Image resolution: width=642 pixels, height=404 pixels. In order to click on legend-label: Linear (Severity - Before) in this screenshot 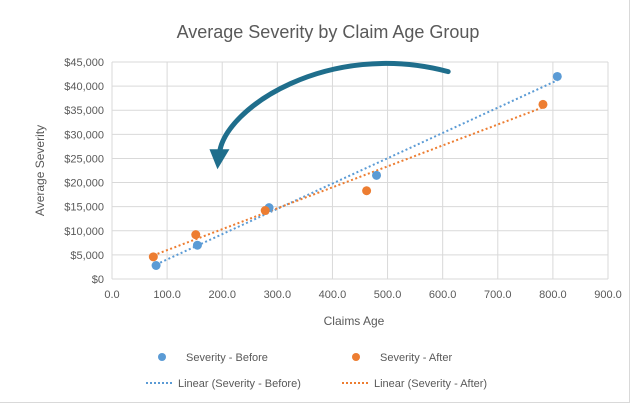, I will do `click(239, 384)`.